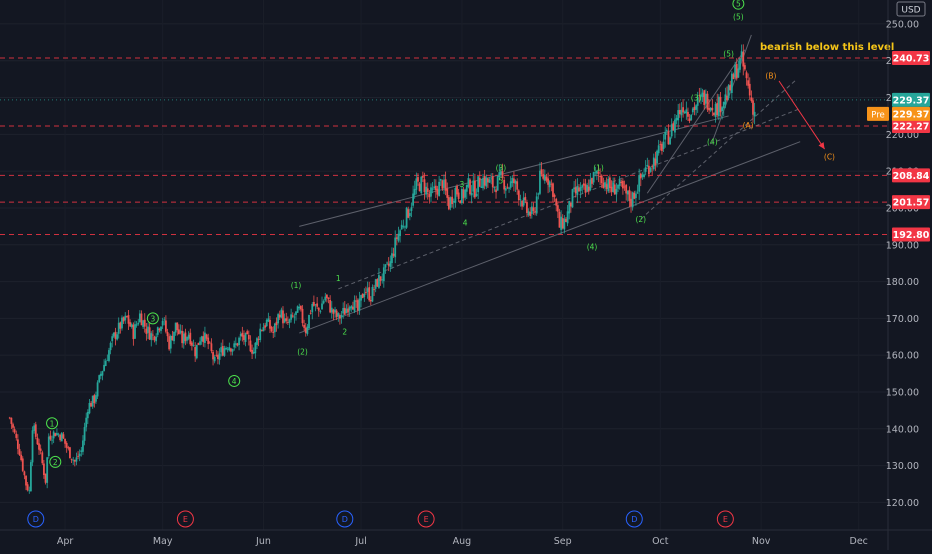 The width and height of the screenshot is (932, 554). I want to click on dividend-marker, so click(634, 519).